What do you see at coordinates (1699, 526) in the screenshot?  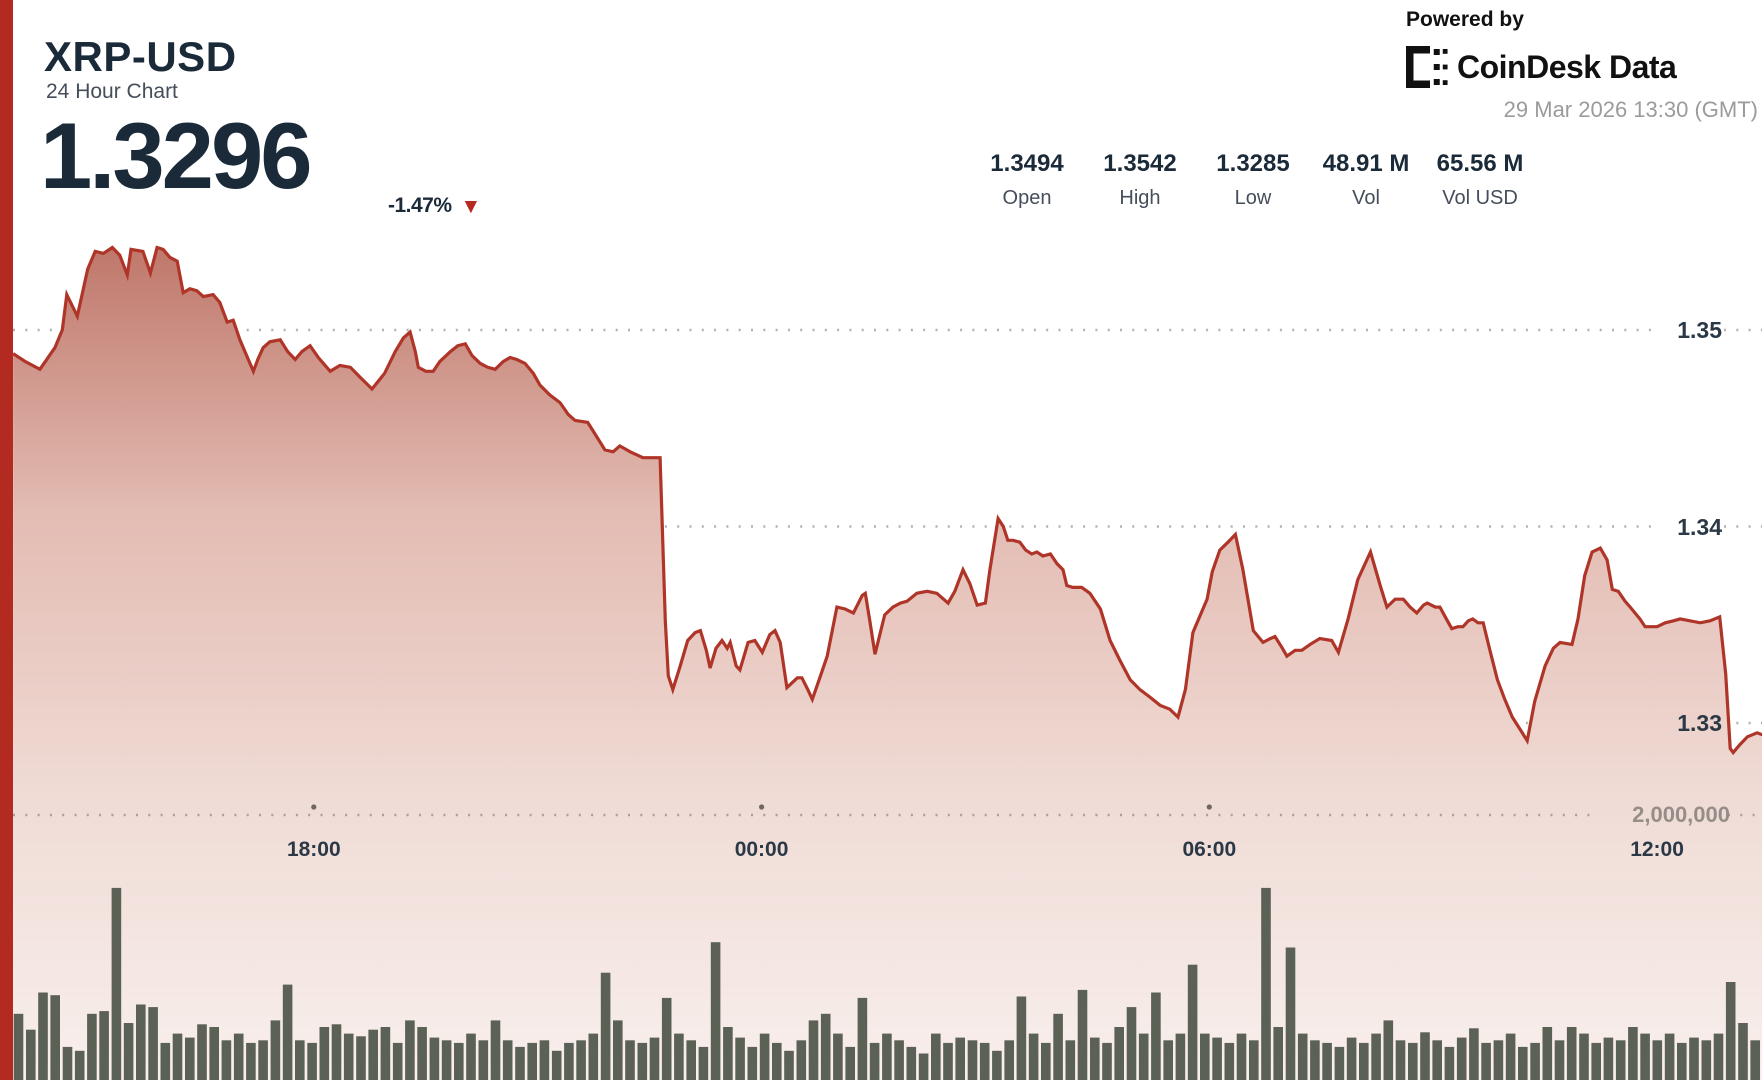 I see `price-axis-label: 1.34` at bounding box center [1699, 526].